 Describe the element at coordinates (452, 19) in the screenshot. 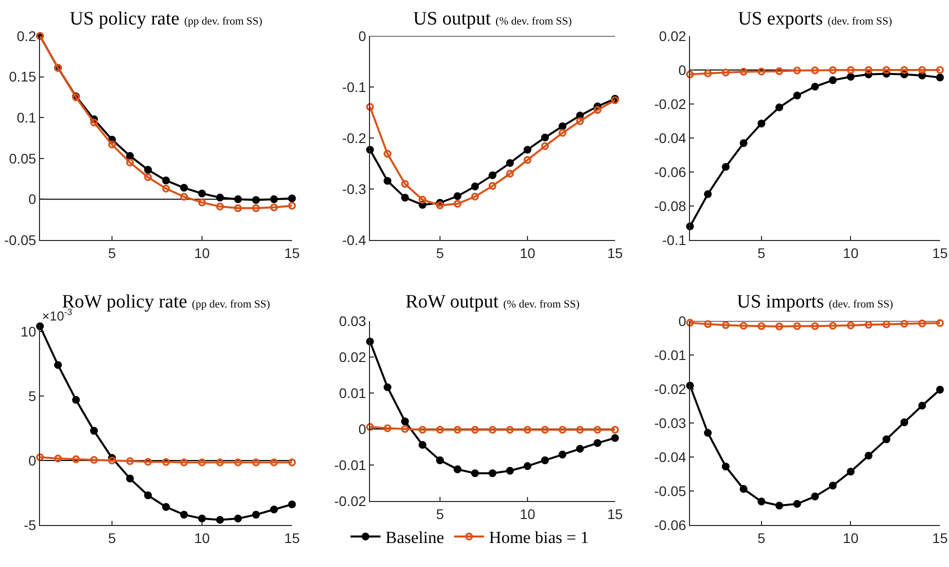

I see `chart-title: US output` at that location.